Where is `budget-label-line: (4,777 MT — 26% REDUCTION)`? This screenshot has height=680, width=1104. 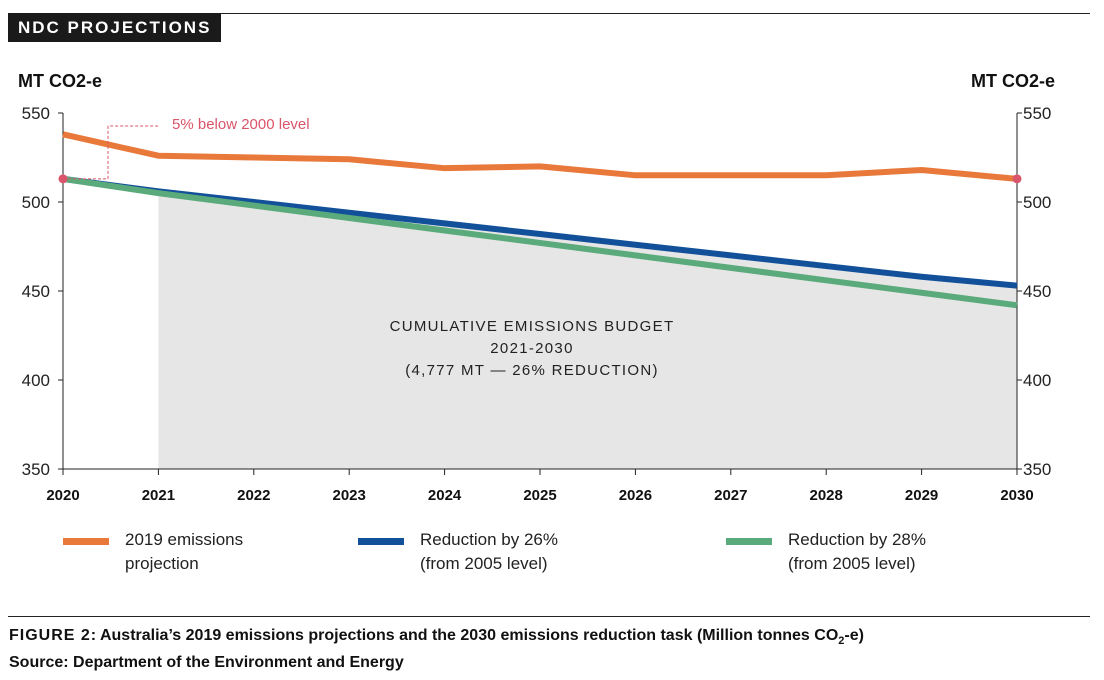 budget-label-line: (4,777 MT — 26% REDUCTION) is located at coordinates (532, 370).